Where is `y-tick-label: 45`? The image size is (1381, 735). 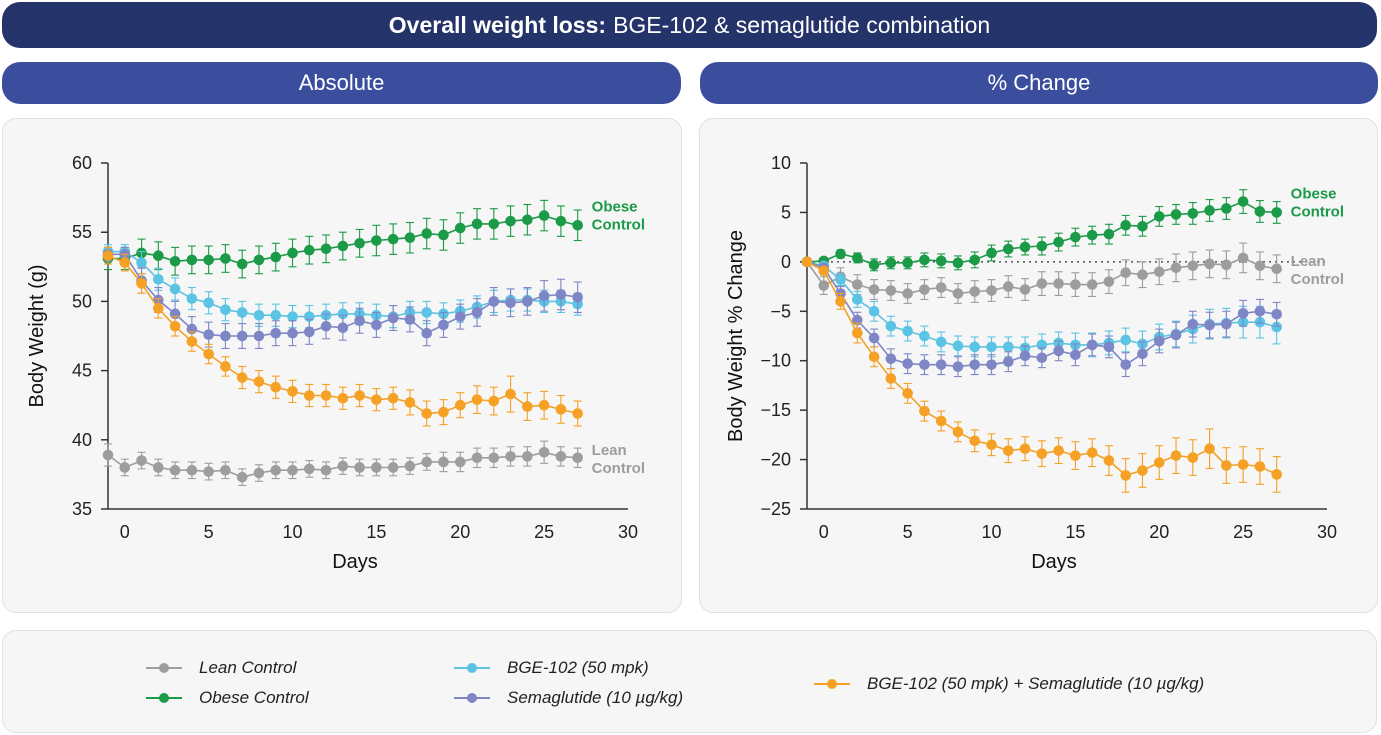
y-tick-label: 45 is located at coordinates (82, 371).